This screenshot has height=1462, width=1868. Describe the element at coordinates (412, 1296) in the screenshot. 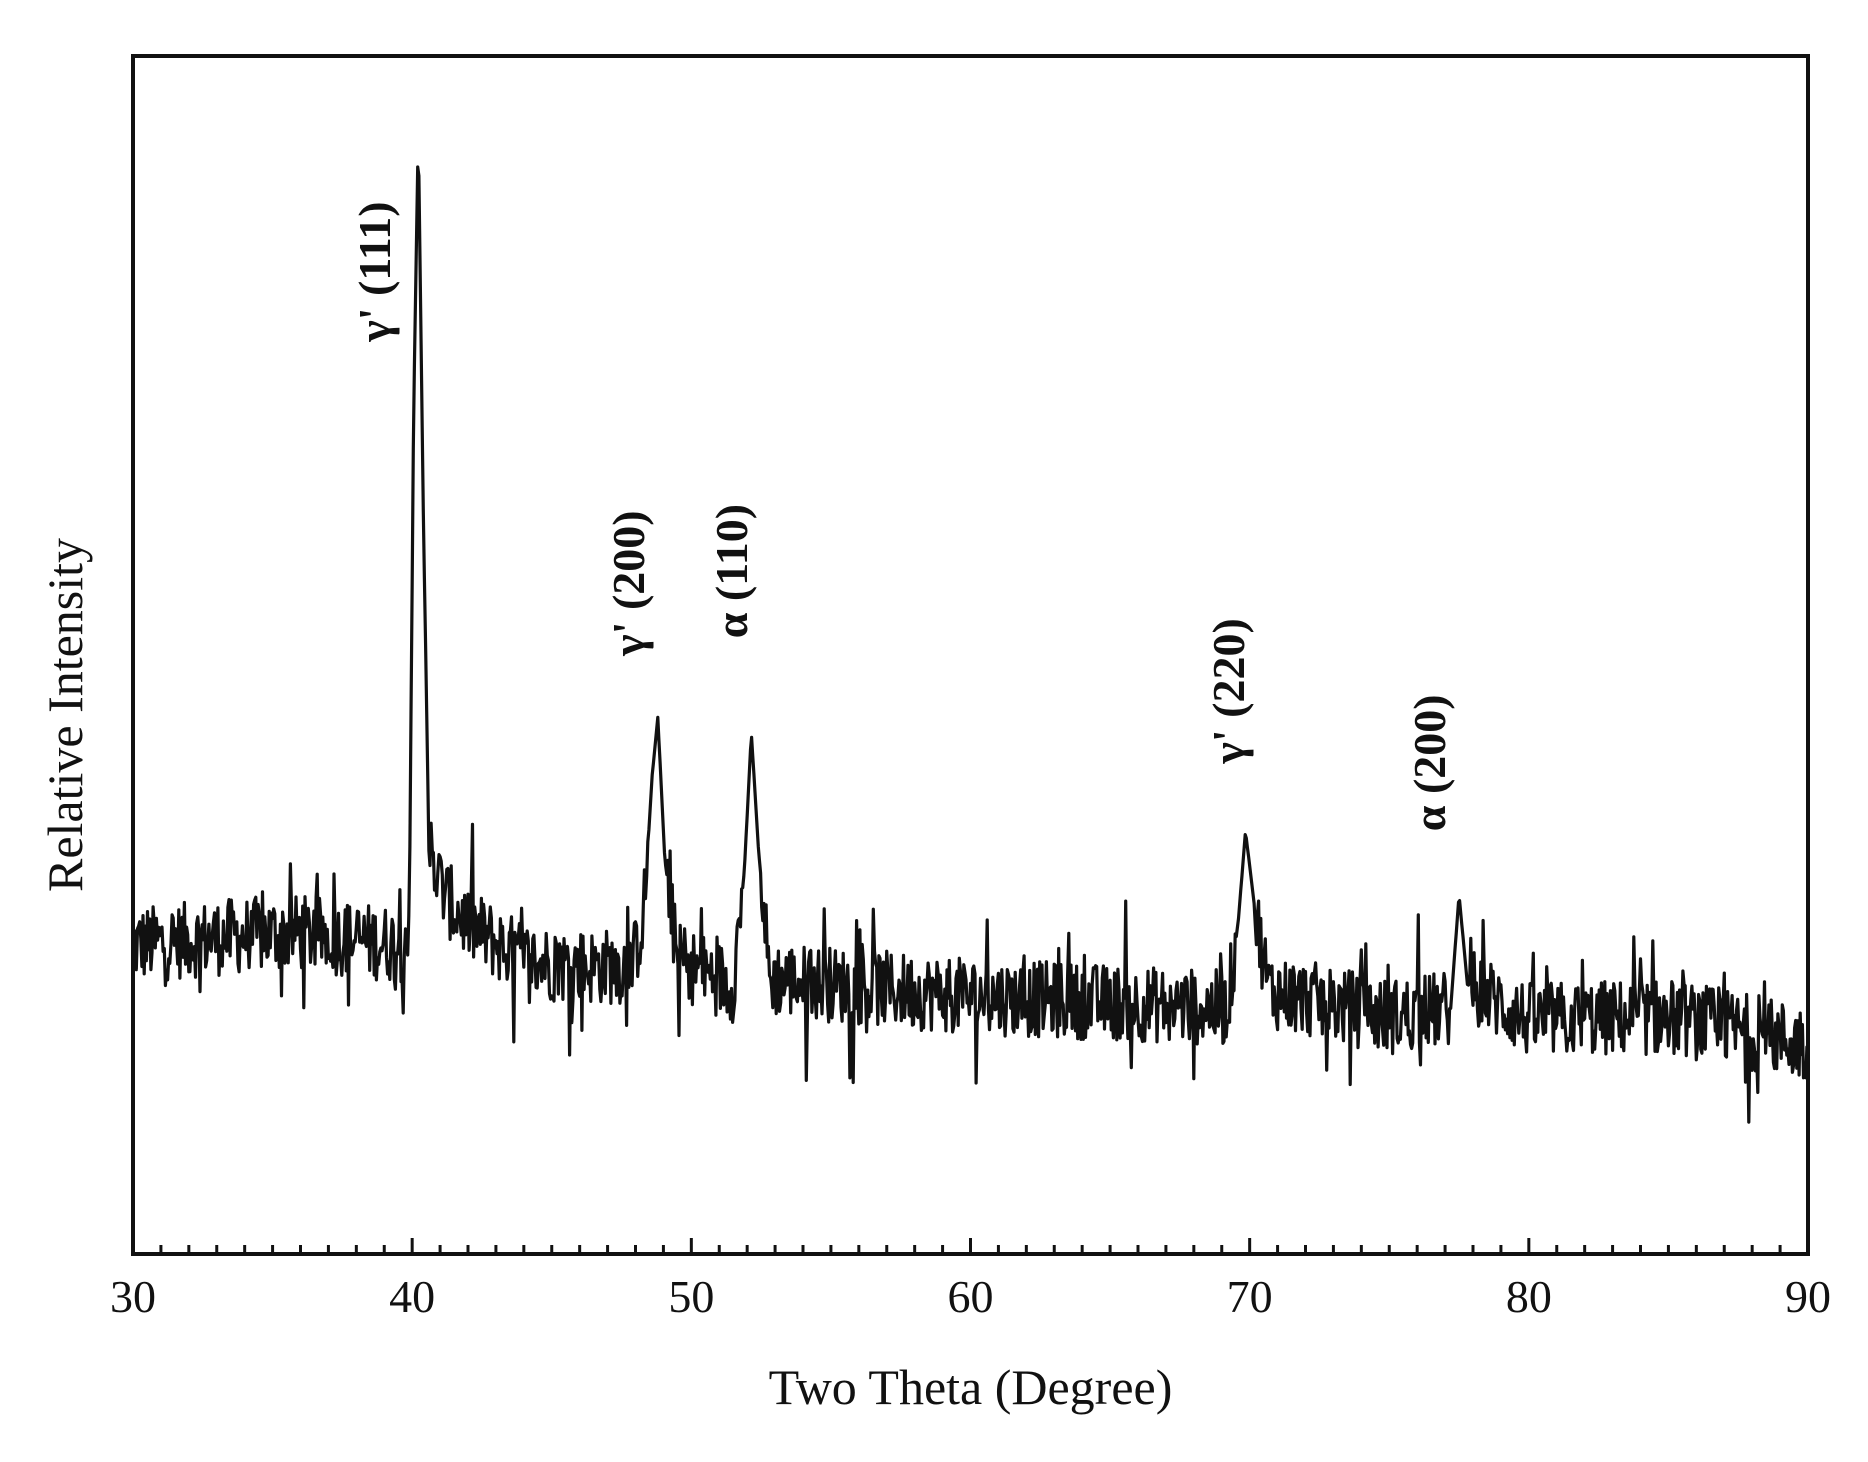

I see `x-tick-label: 40` at that location.